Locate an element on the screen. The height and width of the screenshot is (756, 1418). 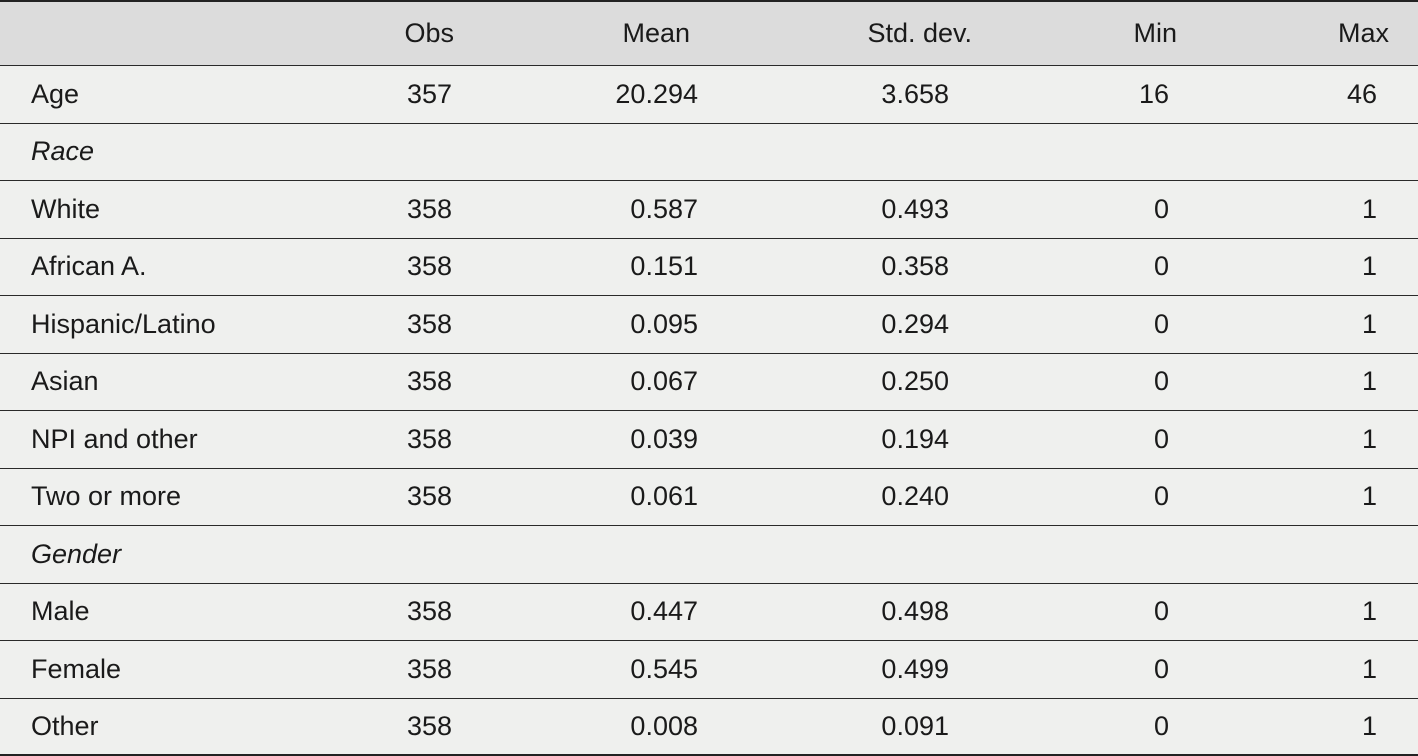
row-label: Female is located at coordinates (76, 669).